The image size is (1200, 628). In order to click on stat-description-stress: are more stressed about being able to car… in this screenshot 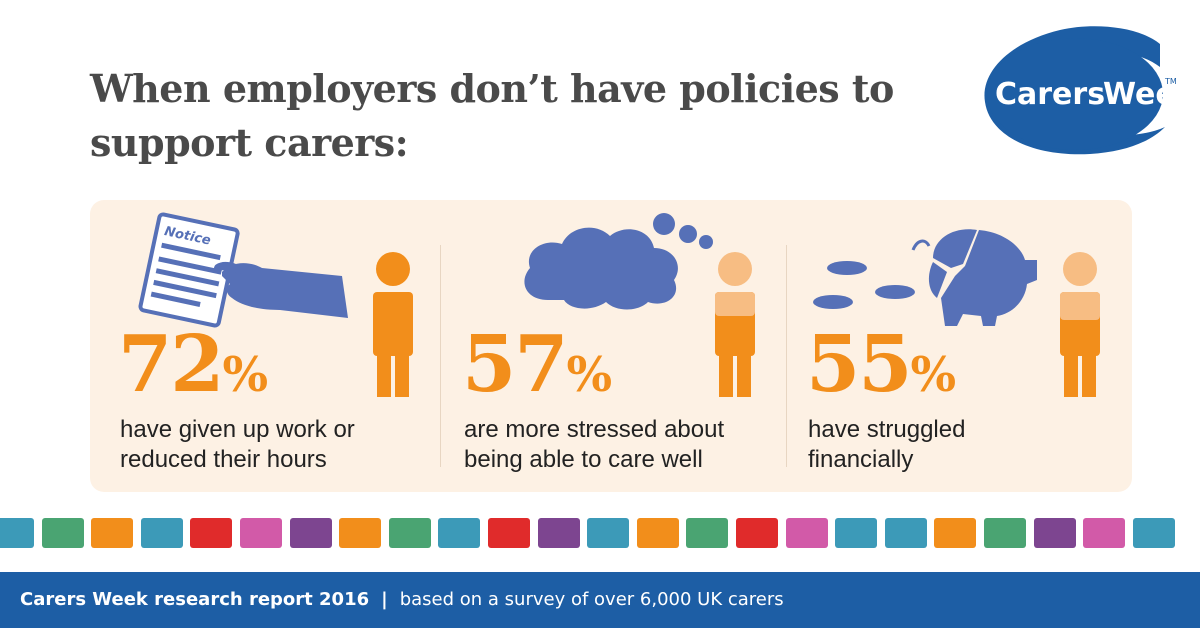, I will do `click(629, 445)`.